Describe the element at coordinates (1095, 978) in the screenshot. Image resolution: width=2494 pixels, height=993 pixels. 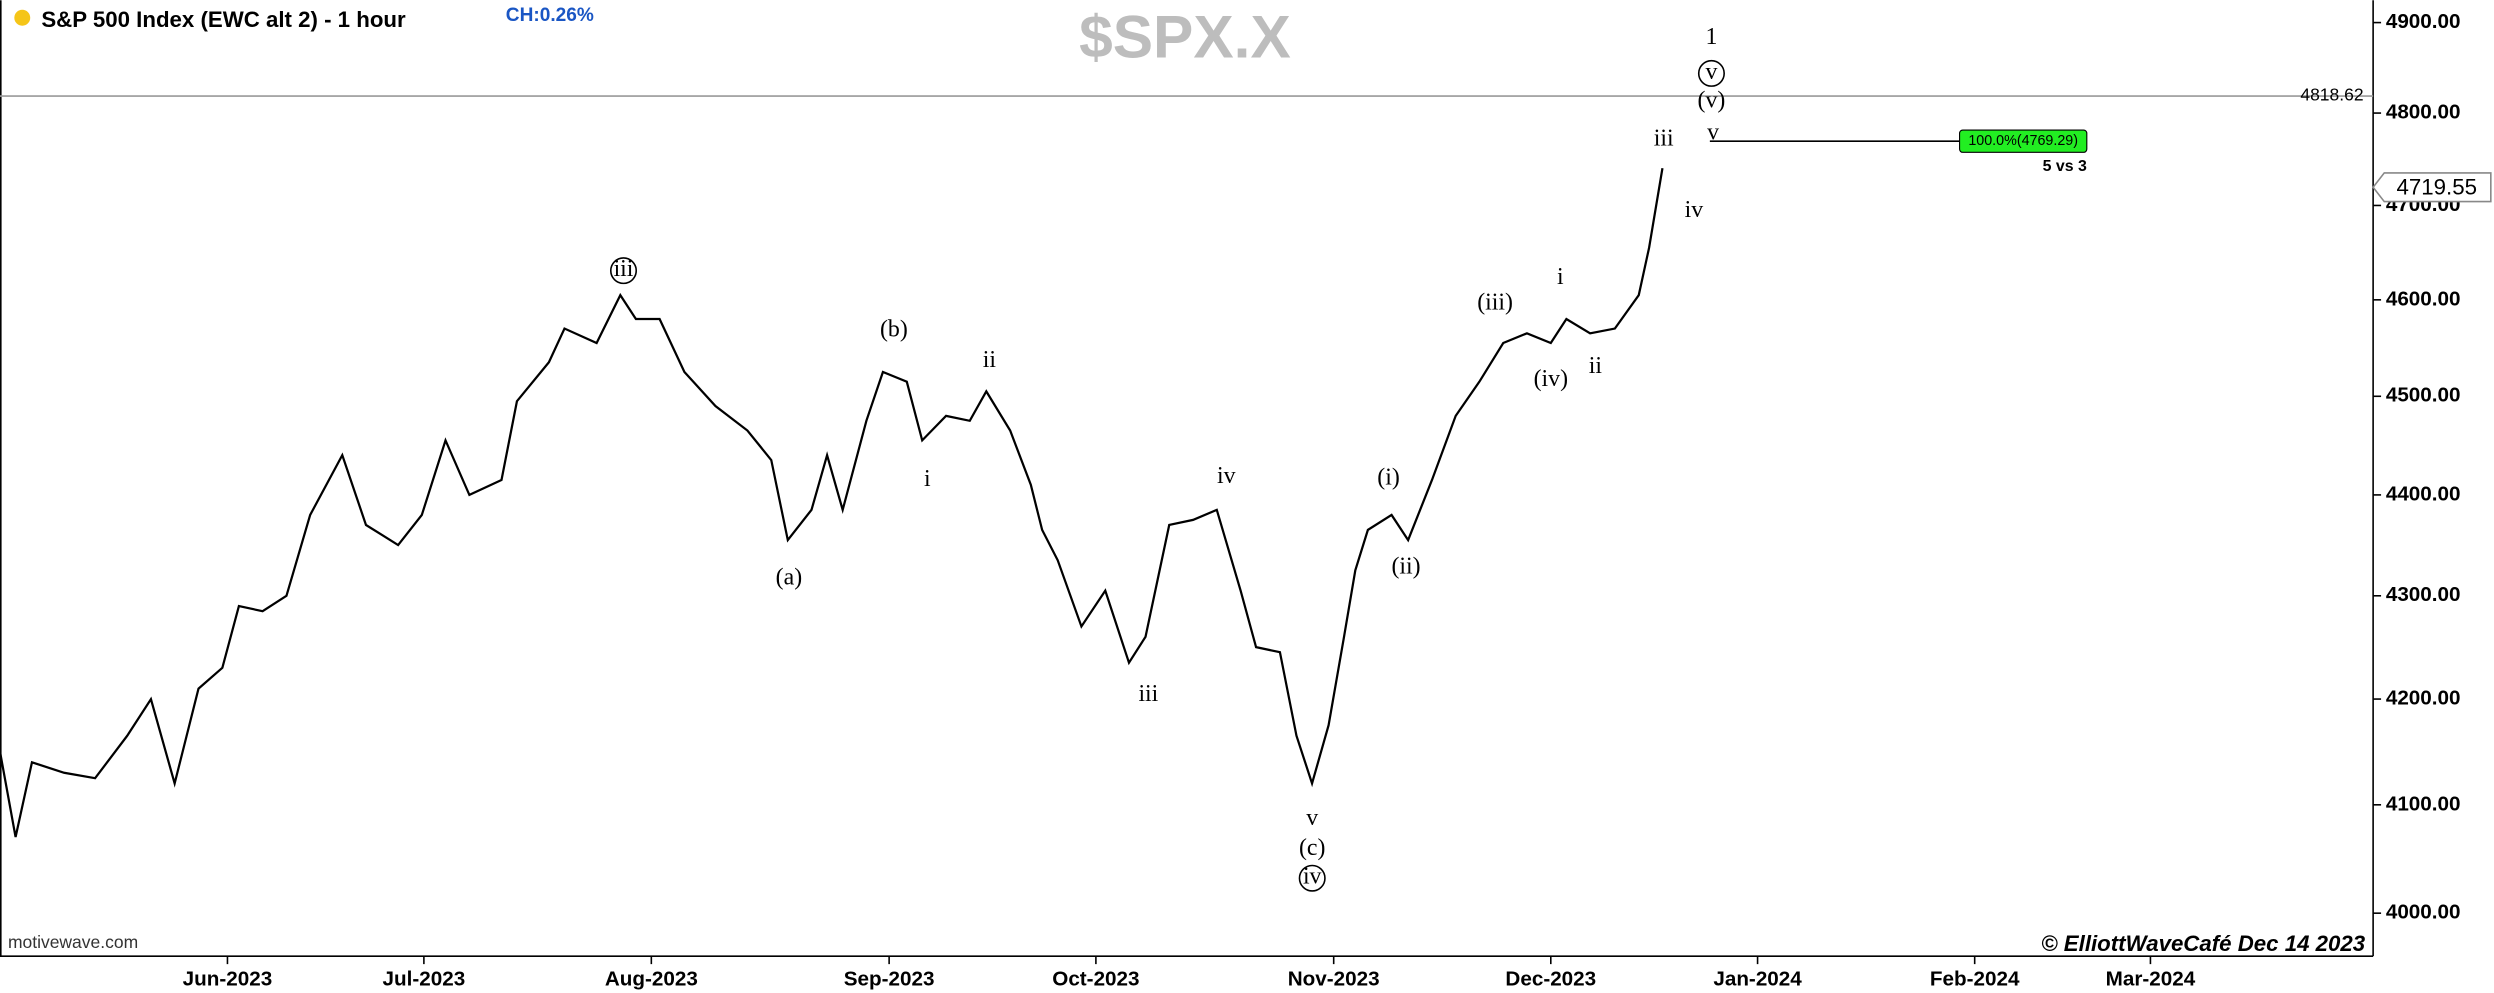
I see `x-tick-label: Oct-2023` at that location.